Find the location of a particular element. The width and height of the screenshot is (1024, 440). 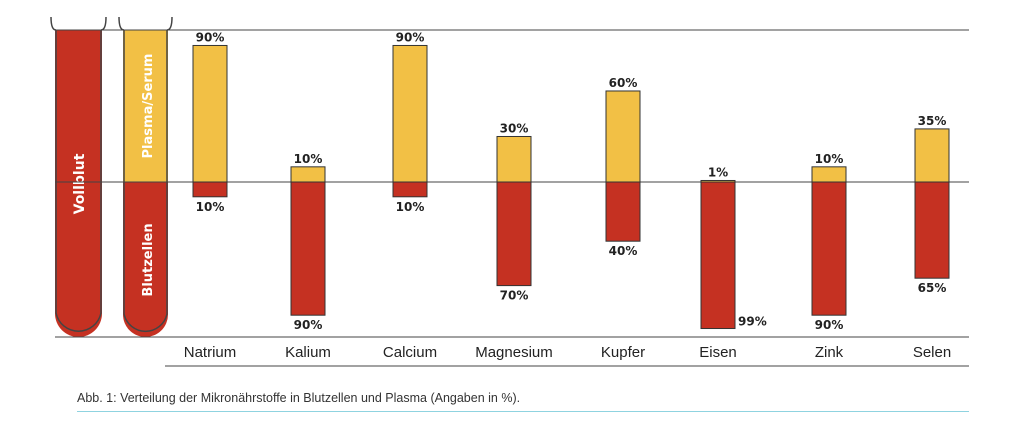

bar-cells-zink is located at coordinates (829, 248).